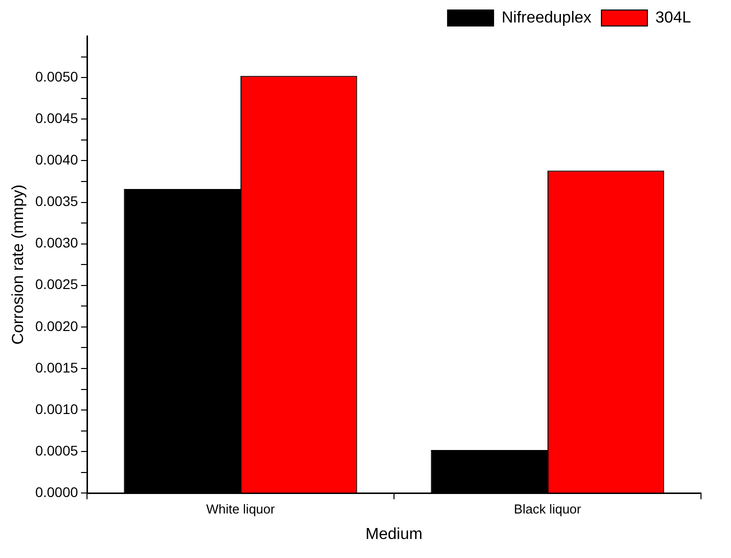  I want to click on y-tick-label: 0.0040, so click(56, 160).